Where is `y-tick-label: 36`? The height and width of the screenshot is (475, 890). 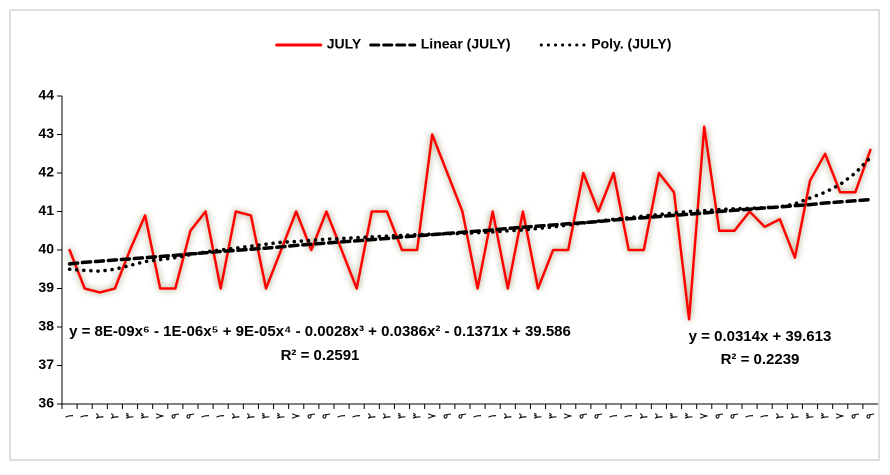
y-tick-label: 36 is located at coordinates (46, 403).